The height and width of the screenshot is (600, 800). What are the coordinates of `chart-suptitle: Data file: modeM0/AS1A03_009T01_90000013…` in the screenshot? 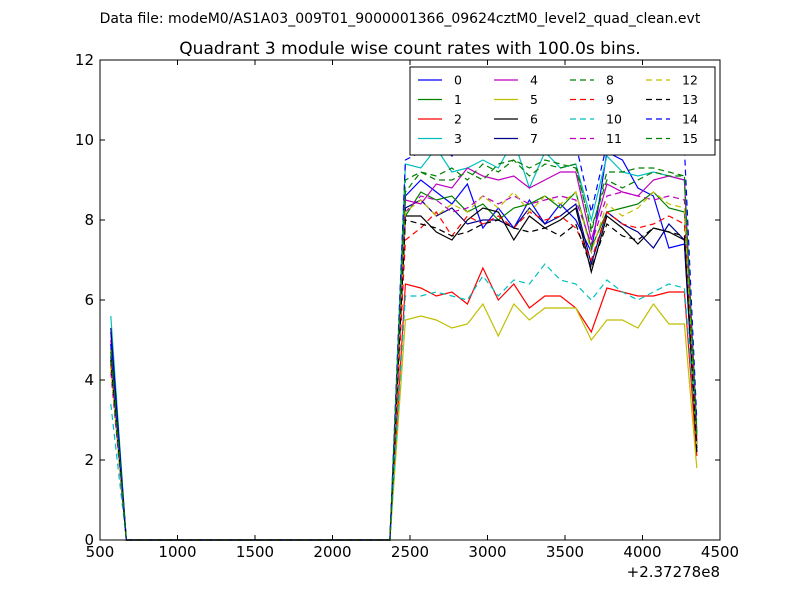 It's located at (400, 19).